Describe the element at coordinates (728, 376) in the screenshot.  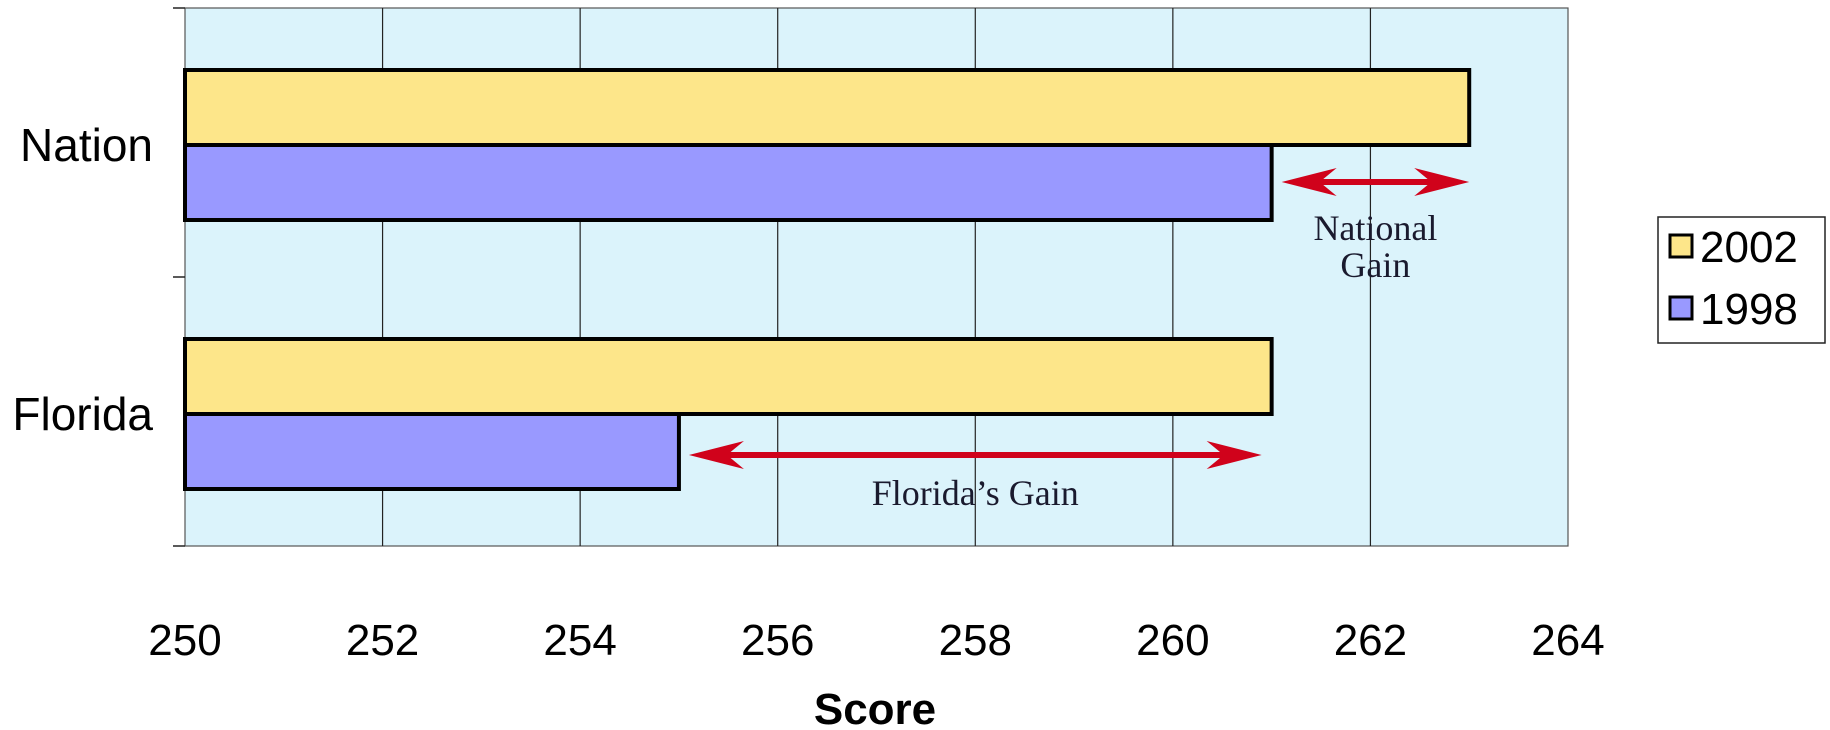
I see `bar-2002-florida` at that location.